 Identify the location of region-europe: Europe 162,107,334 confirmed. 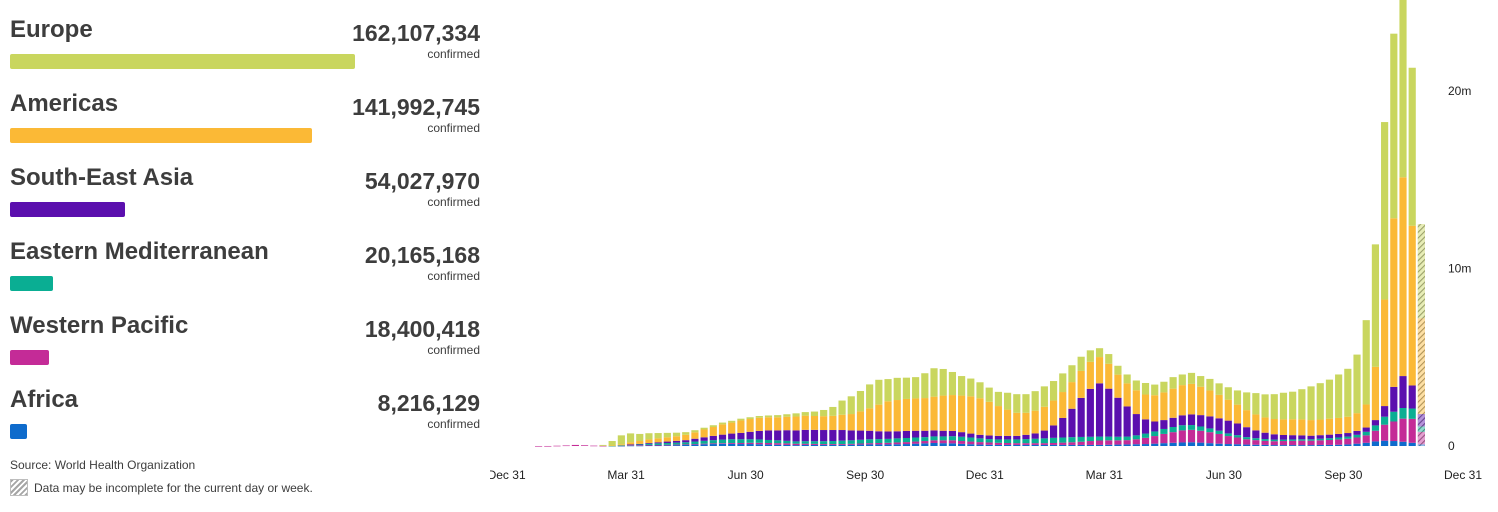
(245, 53).